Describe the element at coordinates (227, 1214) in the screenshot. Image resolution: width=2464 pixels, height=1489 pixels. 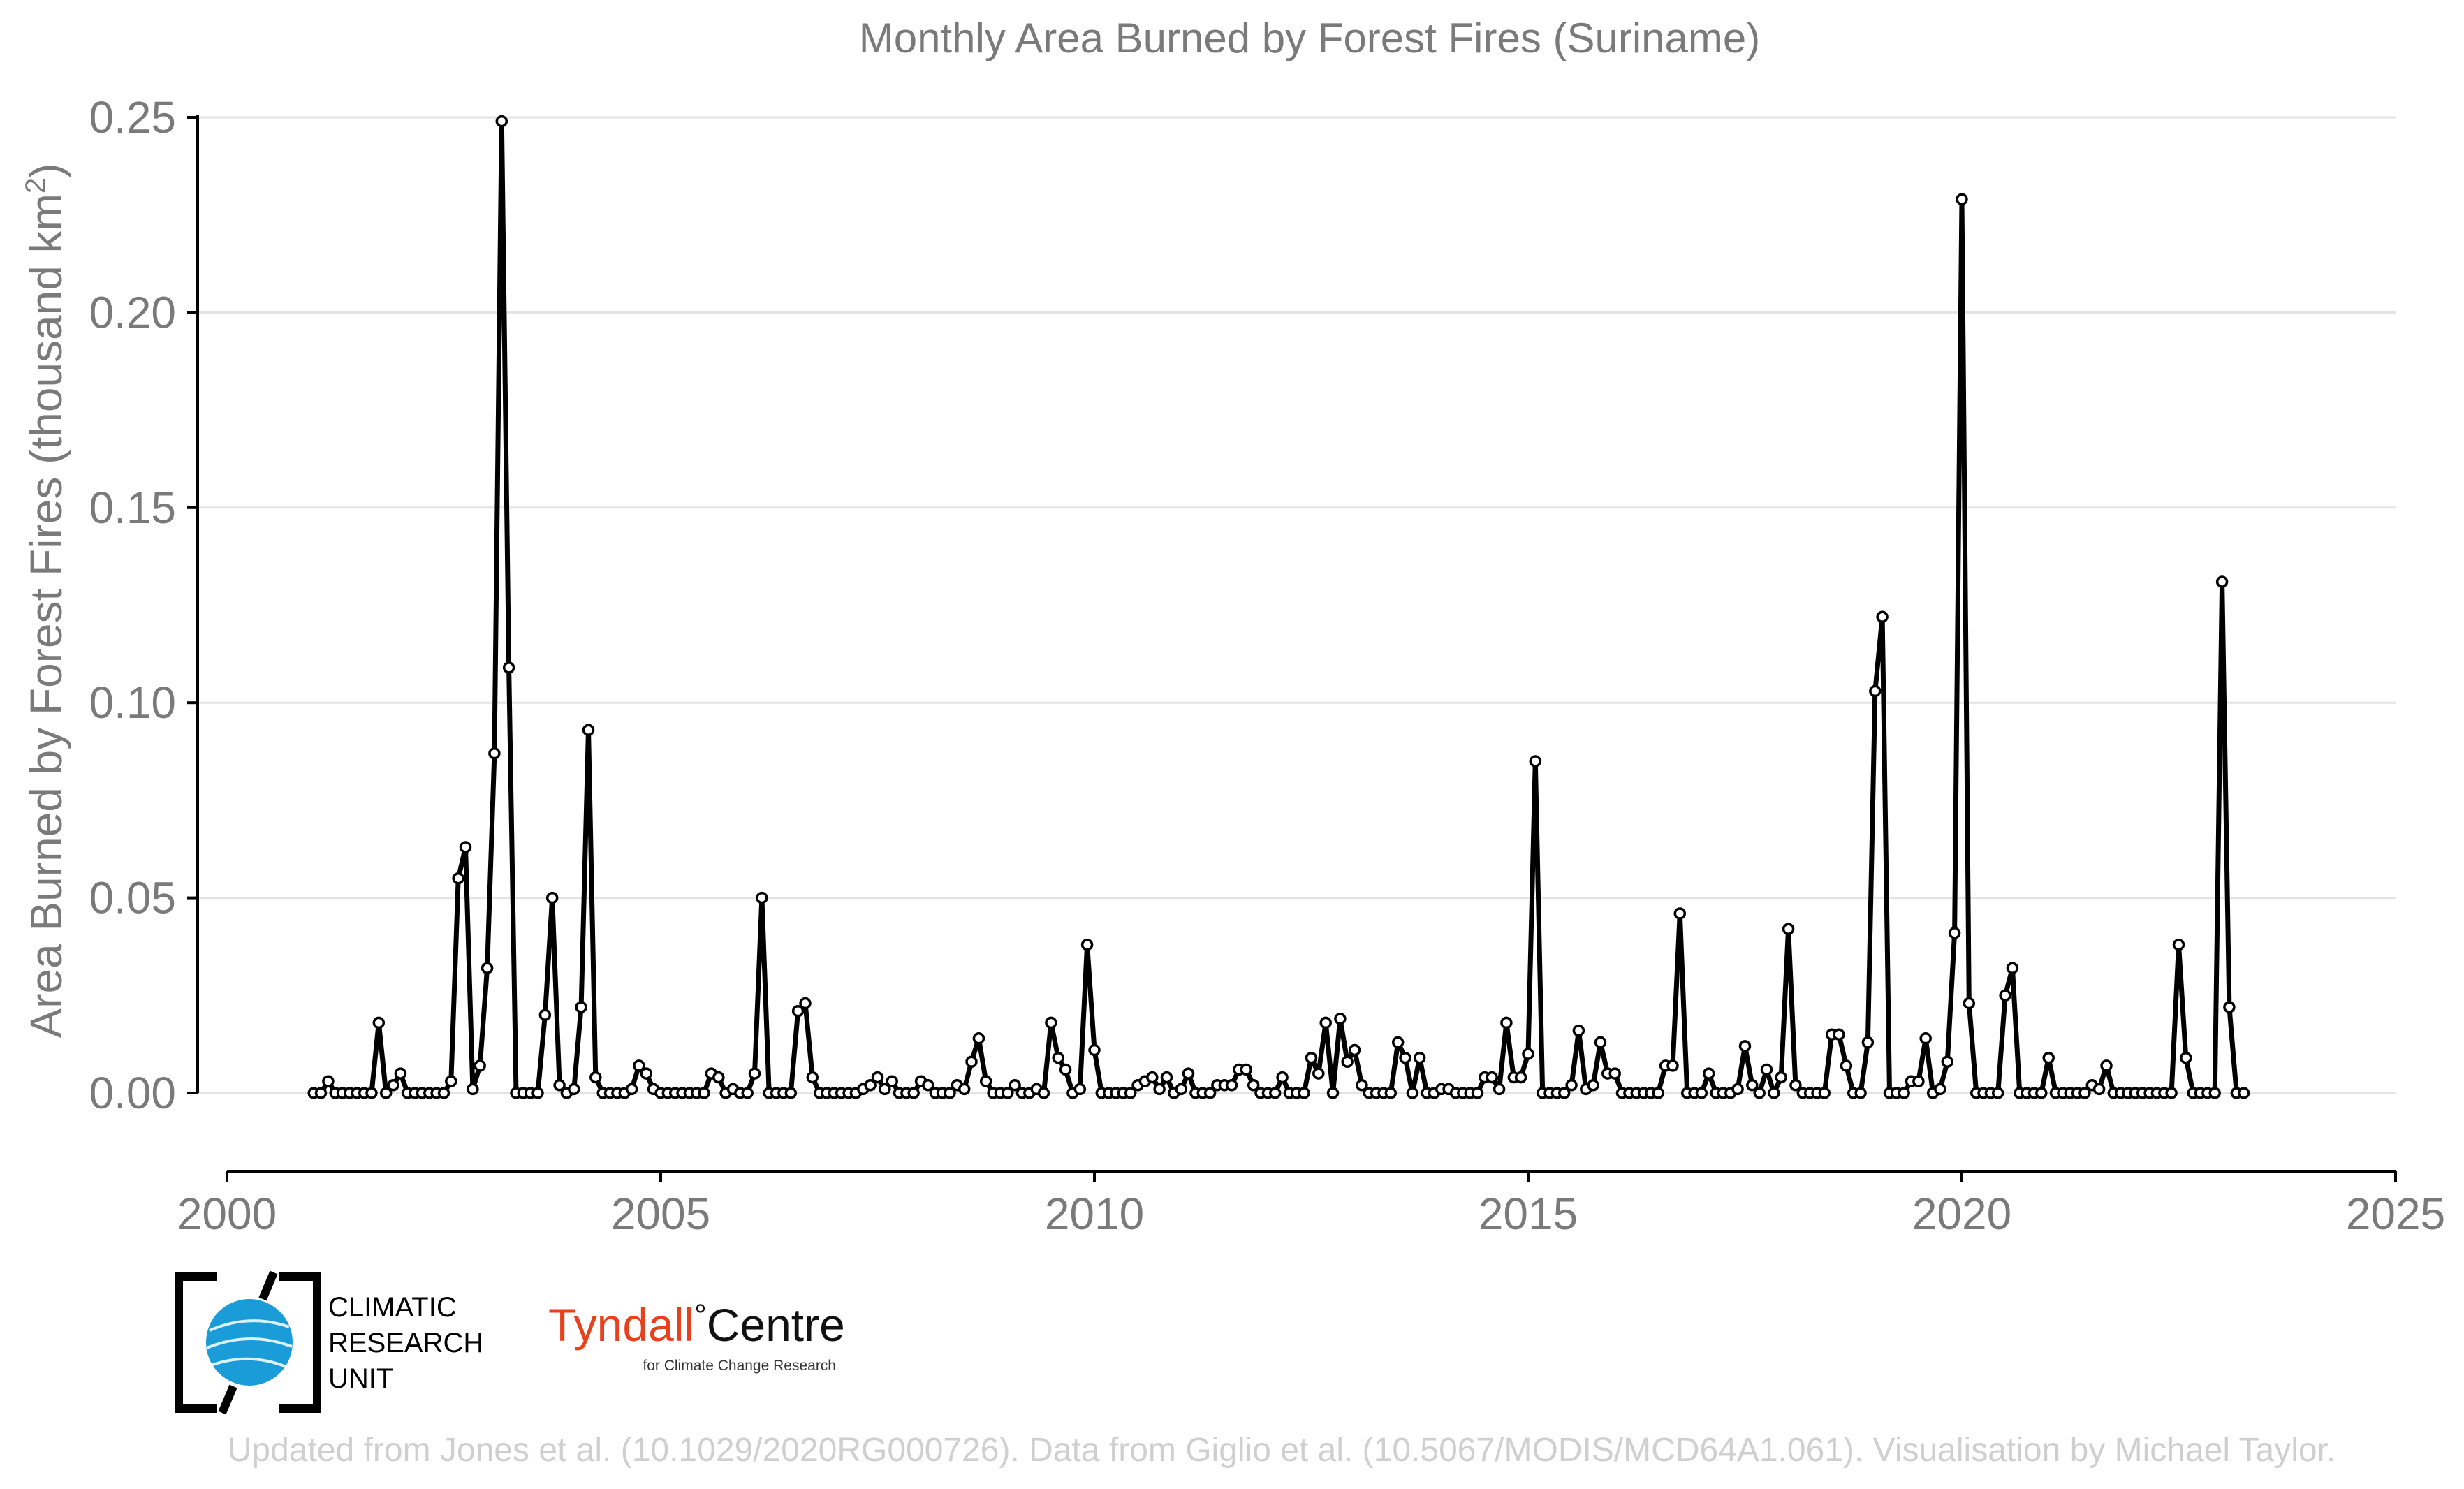
I see `x-tick-label: 2000` at that location.